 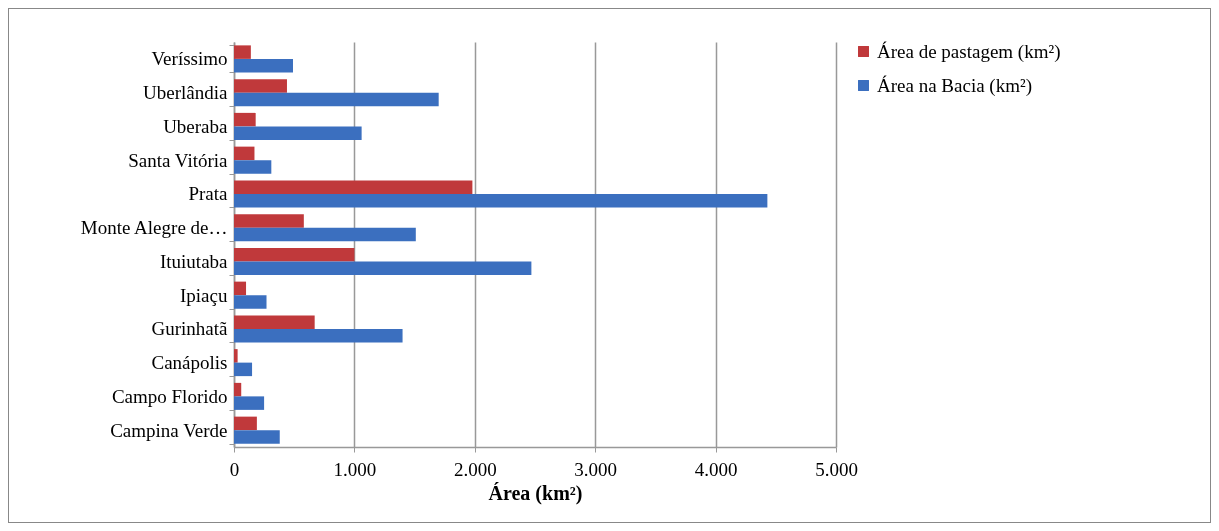 I want to click on y-tick-label: Santa Vitória, so click(x=178, y=160).